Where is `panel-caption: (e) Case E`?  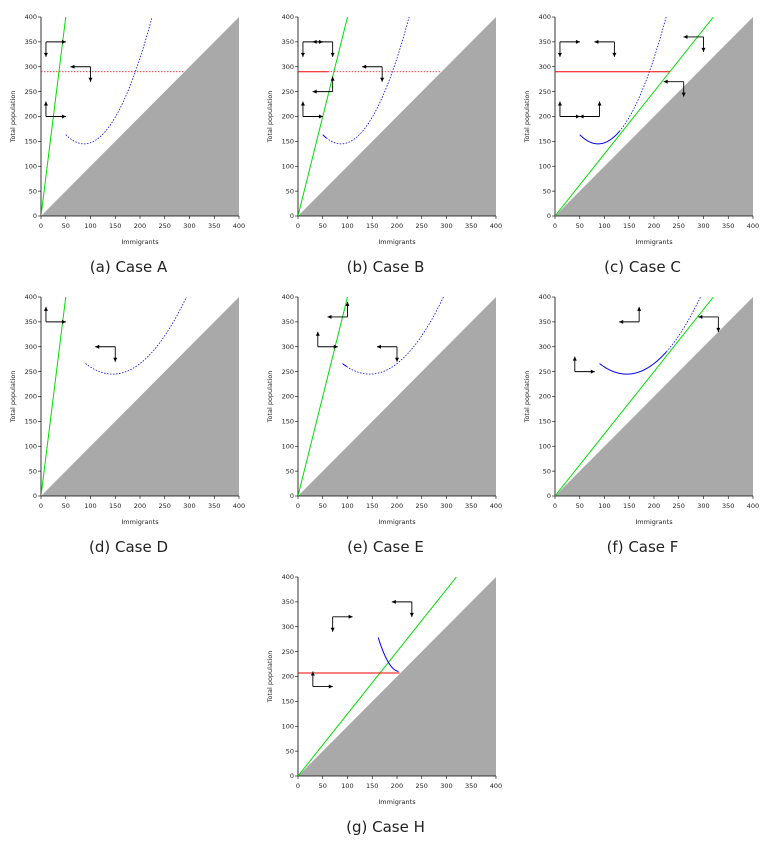 panel-caption: (e) Case E is located at coordinates (385, 547).